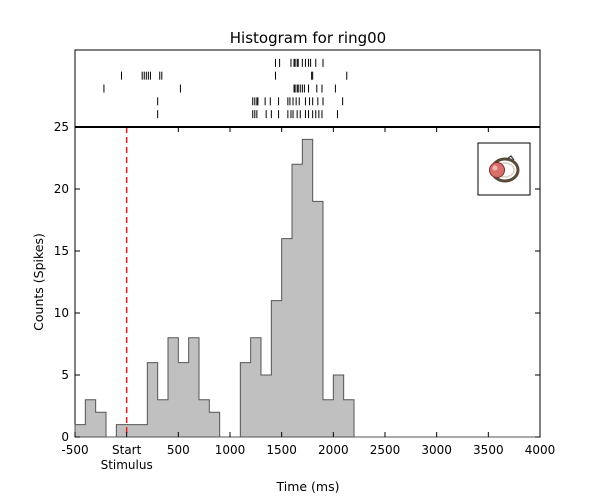  Describe the element at coordinates (308, 38) in the screenshot. I see `chart-title: Histogram for ring00` at that location.